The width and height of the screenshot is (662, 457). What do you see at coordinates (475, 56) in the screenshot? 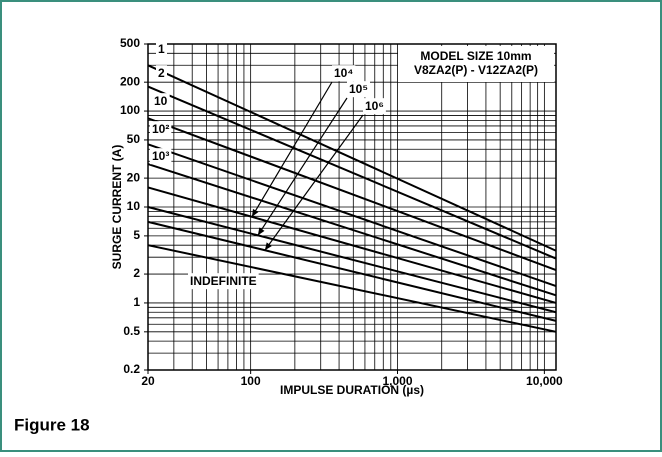
I see `annotation: MODEL SIZE 10mm` at bounding box center [475, 56].